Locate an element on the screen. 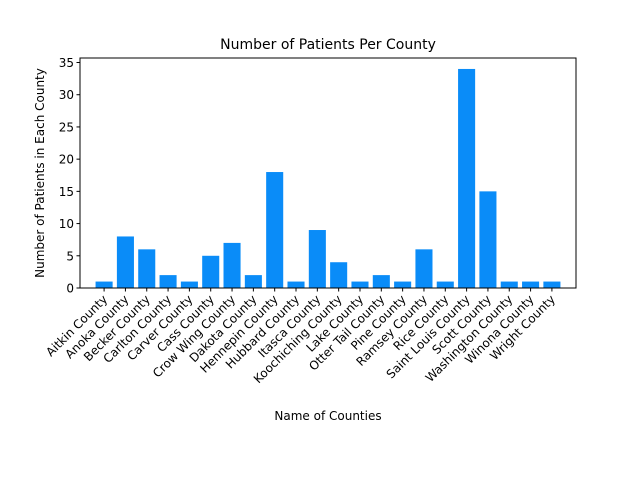 Image resolution: width=640 pixels, height=480 pixels. bar-hubbard-county is located at coordinates (296, 284).